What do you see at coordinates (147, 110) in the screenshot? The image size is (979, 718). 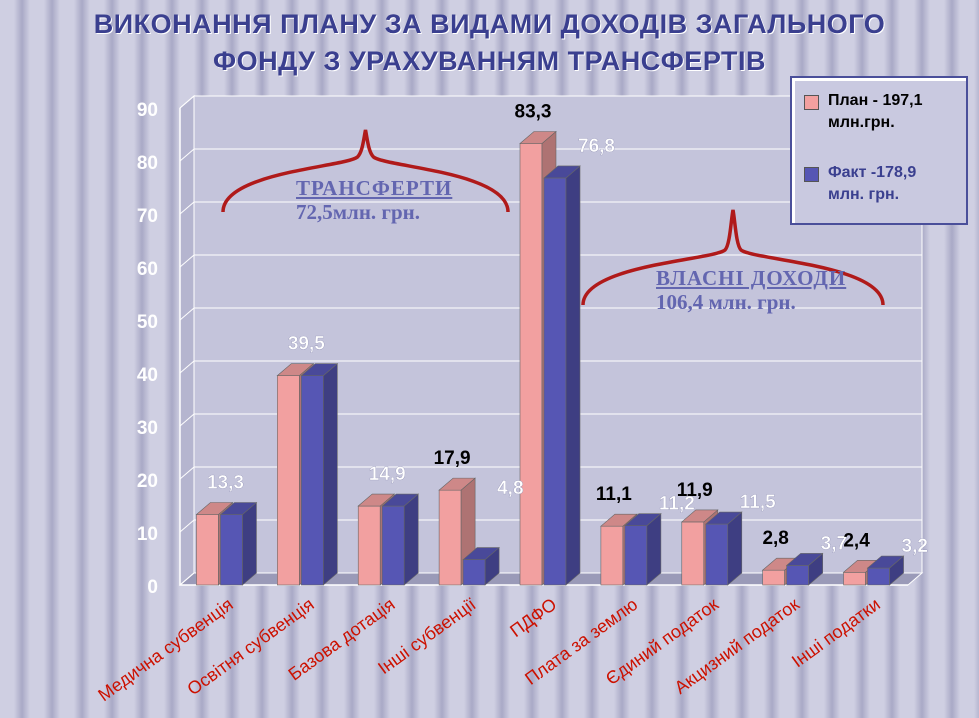 I see `y-tick-label: 90` at bounding box center [147, 110].